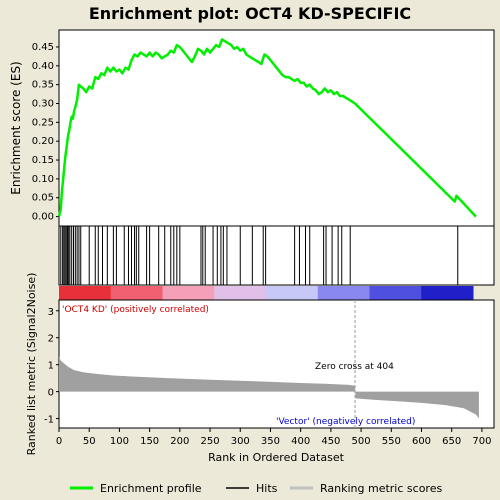  I want to click on es-tick-label: 0.35, so click(43, 85).